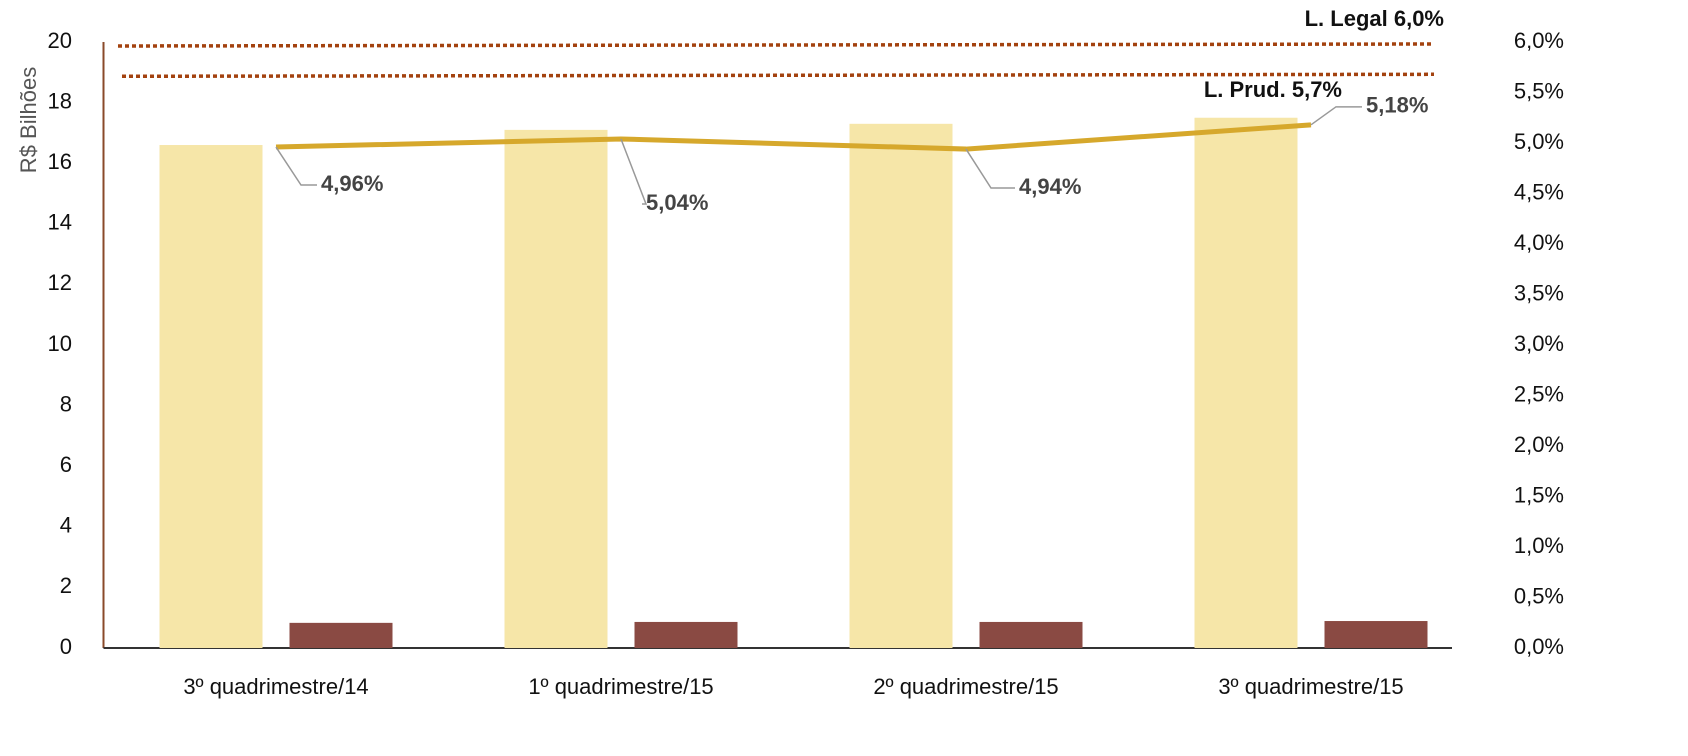 The height and width of the screenshot is (756, 1688). I want to click on y-axis-title: R$ Bilhões, so click(28, 120).